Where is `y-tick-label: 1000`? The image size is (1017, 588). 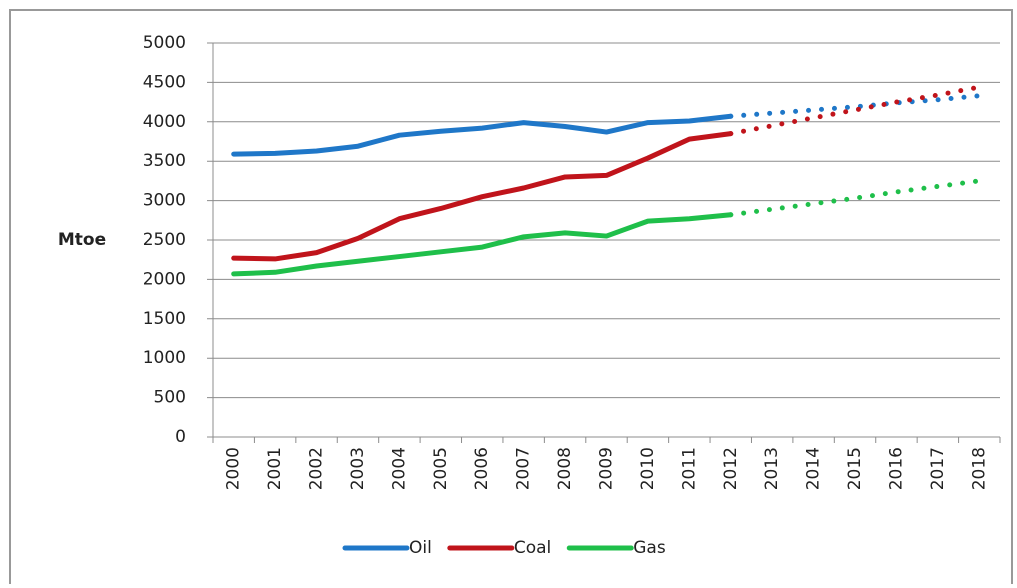
y-tick-label: 1000 is located at coordinates (164, 358).